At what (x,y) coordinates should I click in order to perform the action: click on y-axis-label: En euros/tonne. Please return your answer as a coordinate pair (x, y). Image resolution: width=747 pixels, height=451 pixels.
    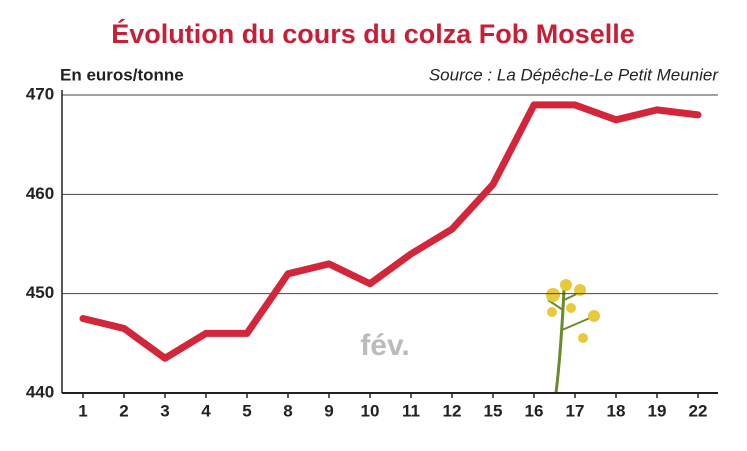
    Looking at the image, I should click on (122, 74).